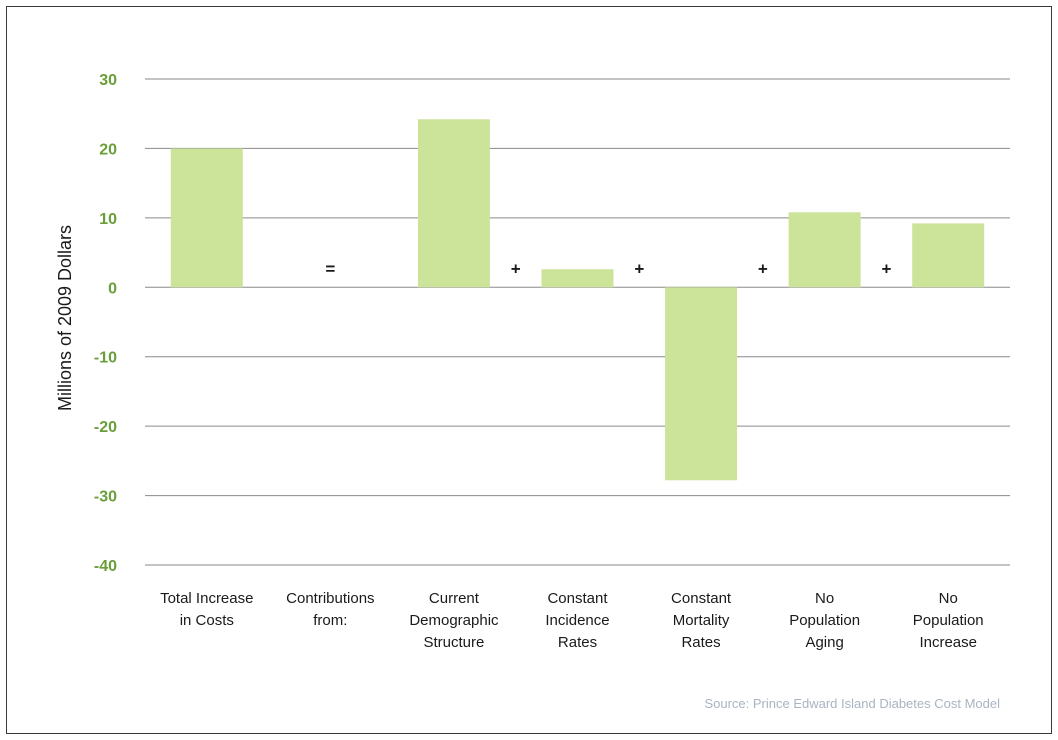 The width and height of the screenshot is (1058, 740). Describe the element at coordinates (105, 566) in the screenshot. I see `y-tick-label: -40` at that location.